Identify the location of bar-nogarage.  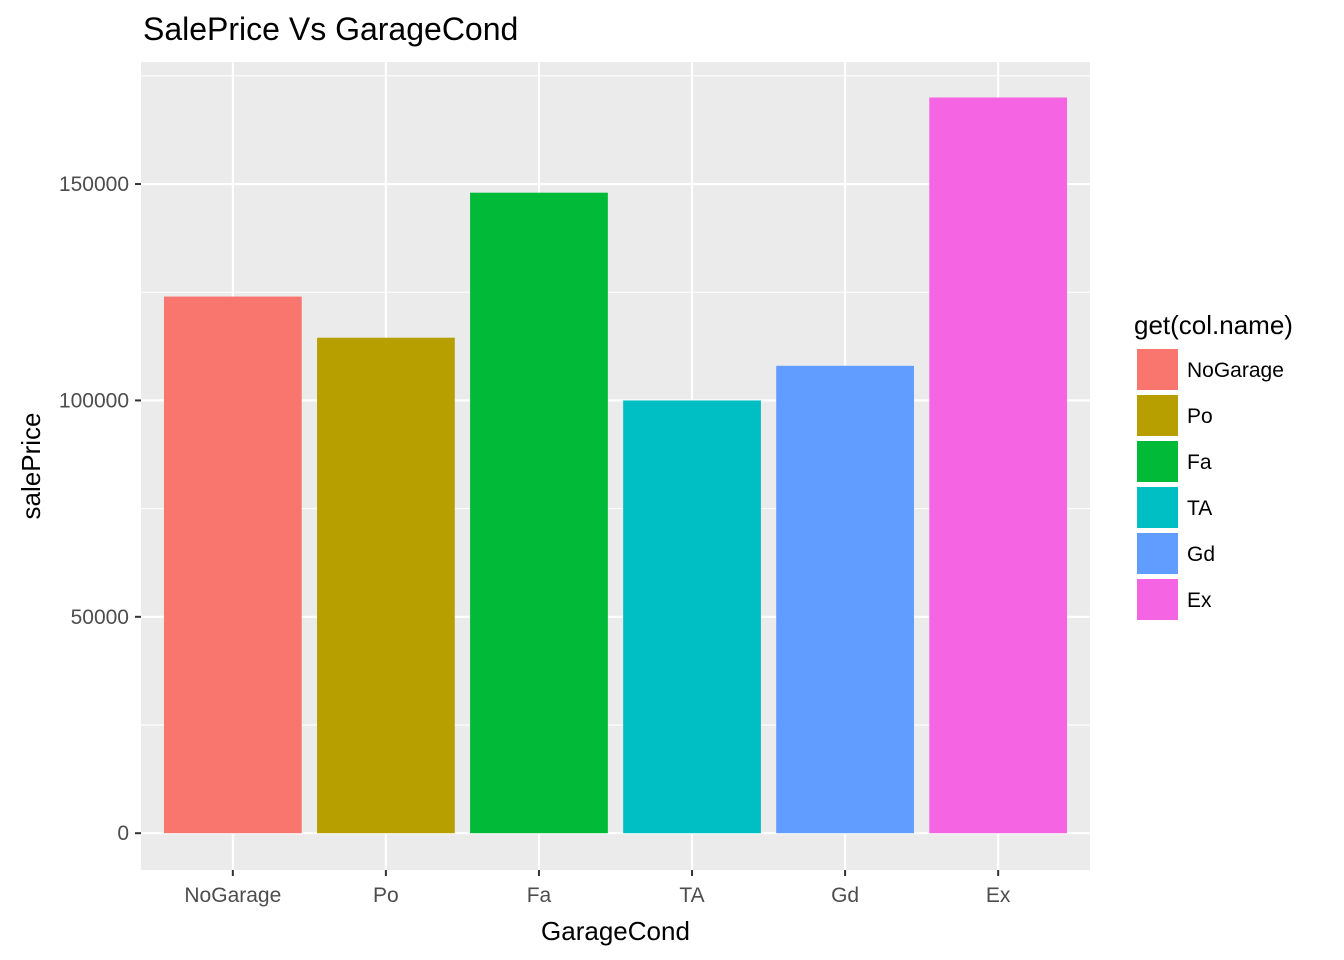
(232, 565).